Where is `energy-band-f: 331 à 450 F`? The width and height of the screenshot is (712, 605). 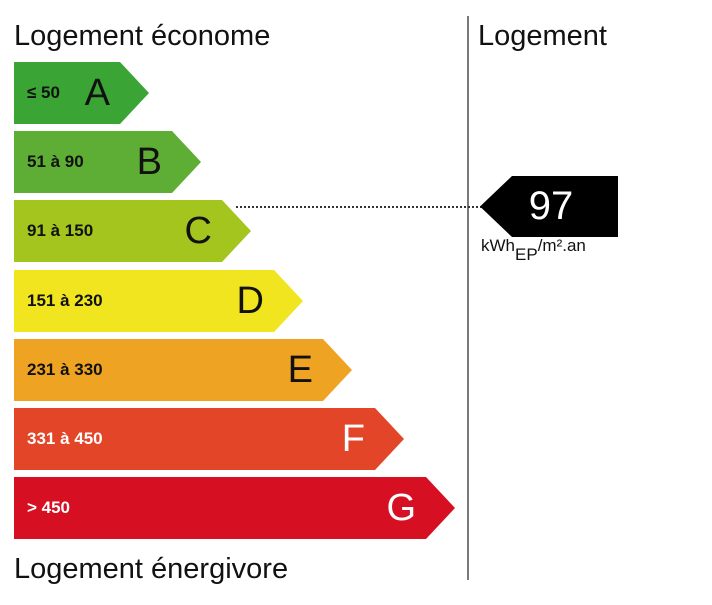
energy-band-f: 331 à 450 F is located at coordinates (209, 439).